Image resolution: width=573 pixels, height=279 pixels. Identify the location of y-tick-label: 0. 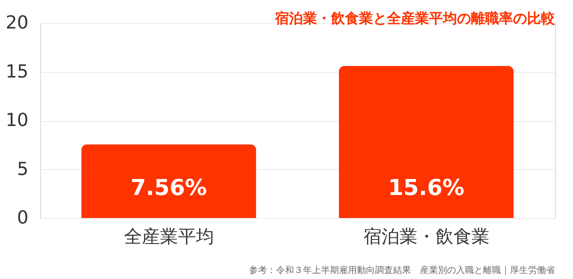
(22, 218).